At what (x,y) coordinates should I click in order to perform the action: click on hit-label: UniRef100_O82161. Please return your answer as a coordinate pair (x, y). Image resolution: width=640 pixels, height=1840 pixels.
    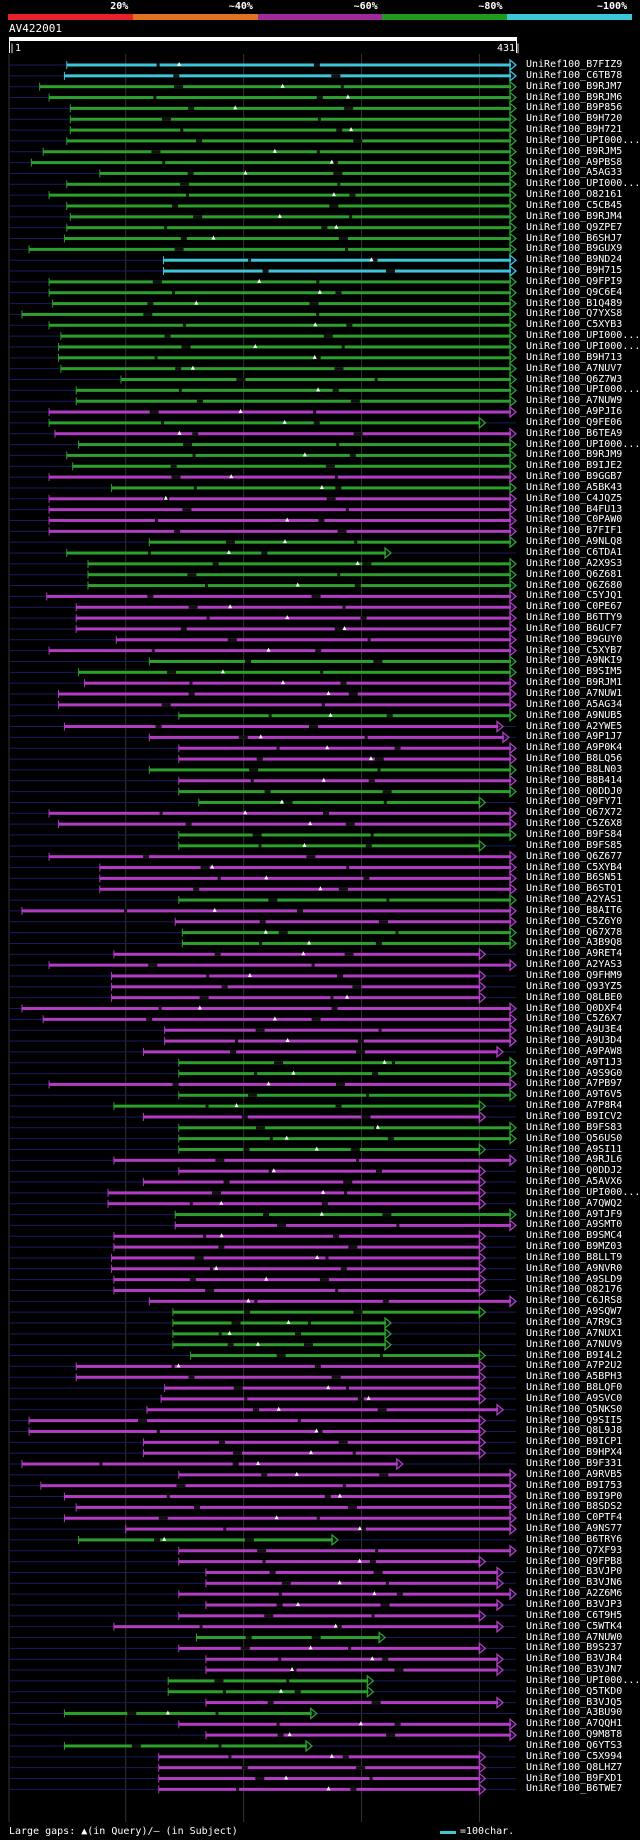
    Looking at the image, I should click on (574, 195).